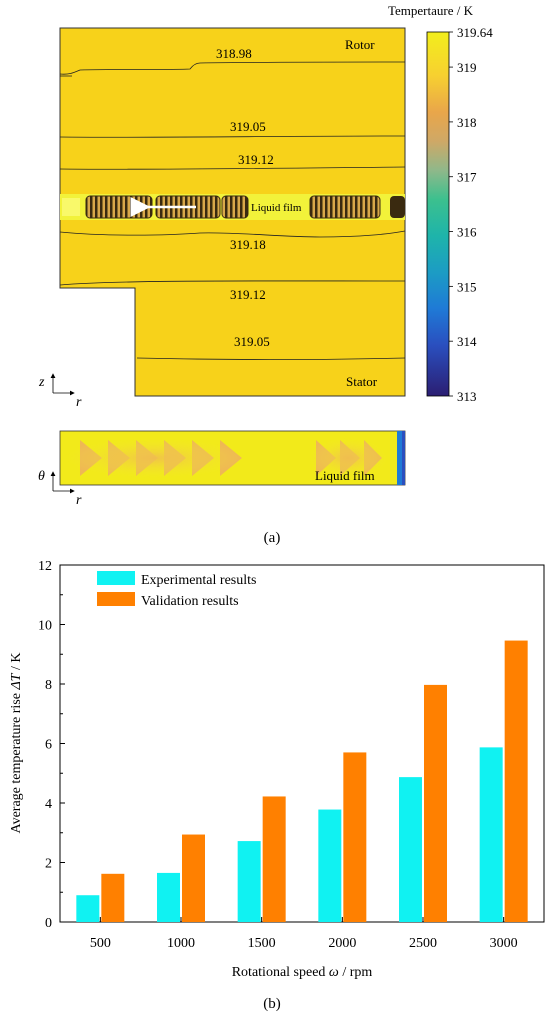 This screenshot has width=550, height=1020. Describe the element at coordinates (48, 804) in the screenshot. I see `y-tick-label: 4` at that location.